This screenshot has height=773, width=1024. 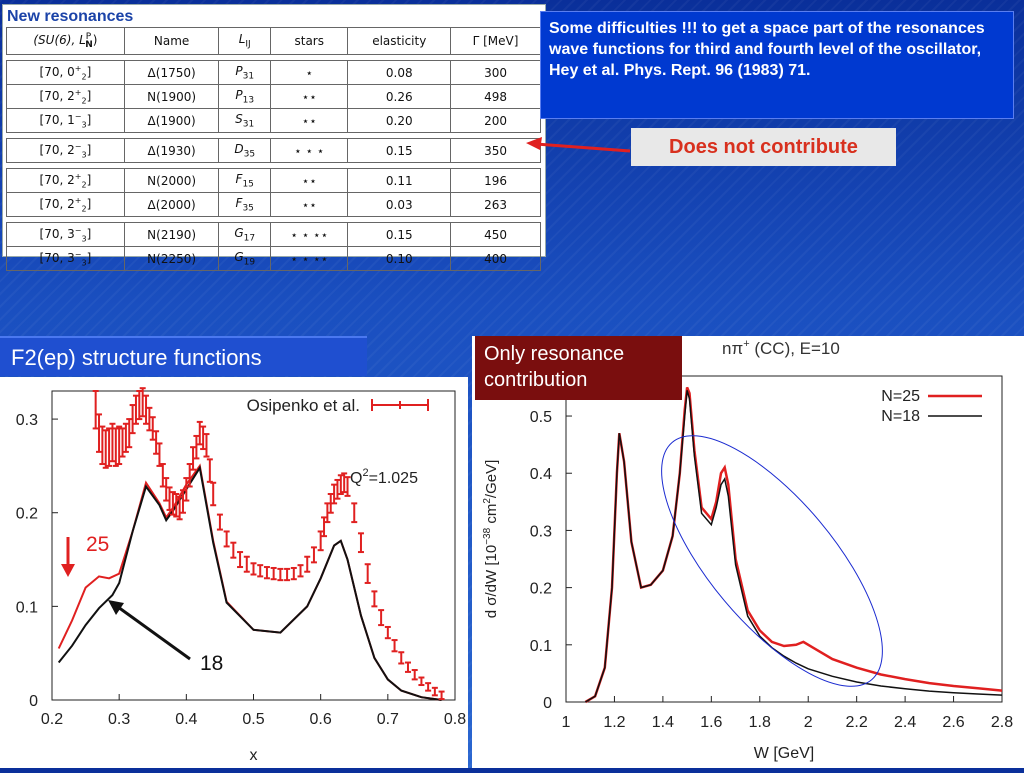 What do you see at coordinates (245, 204) in the screenshot?
I see `cell-lij: F35` at bounding box center [245, 204].